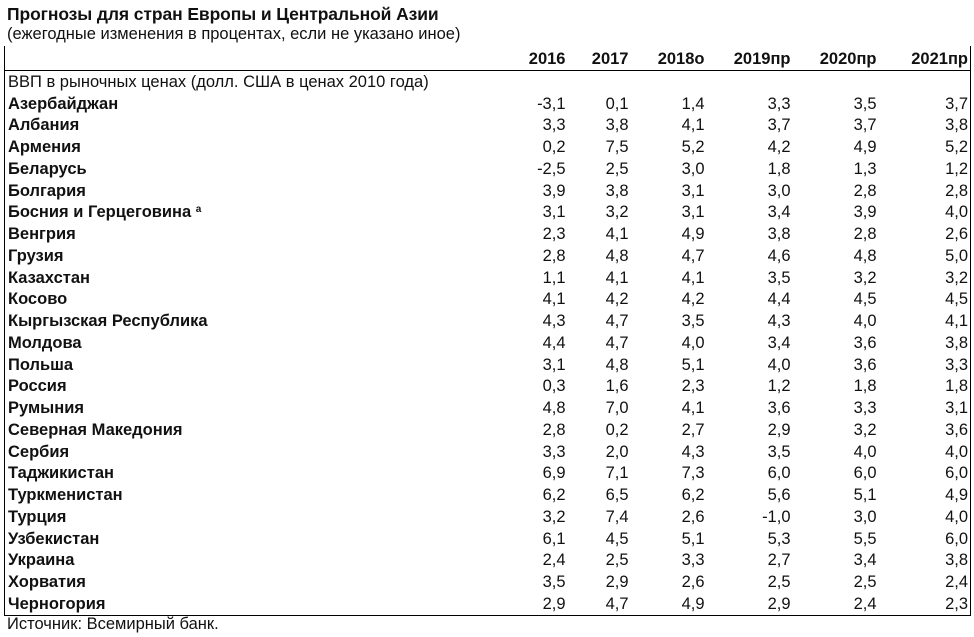 The width and height of the screenshot is (974, 637). Describe the element at coordinates (865, 168) in the screenshot. I see `value-cell: 1,3` at that location.